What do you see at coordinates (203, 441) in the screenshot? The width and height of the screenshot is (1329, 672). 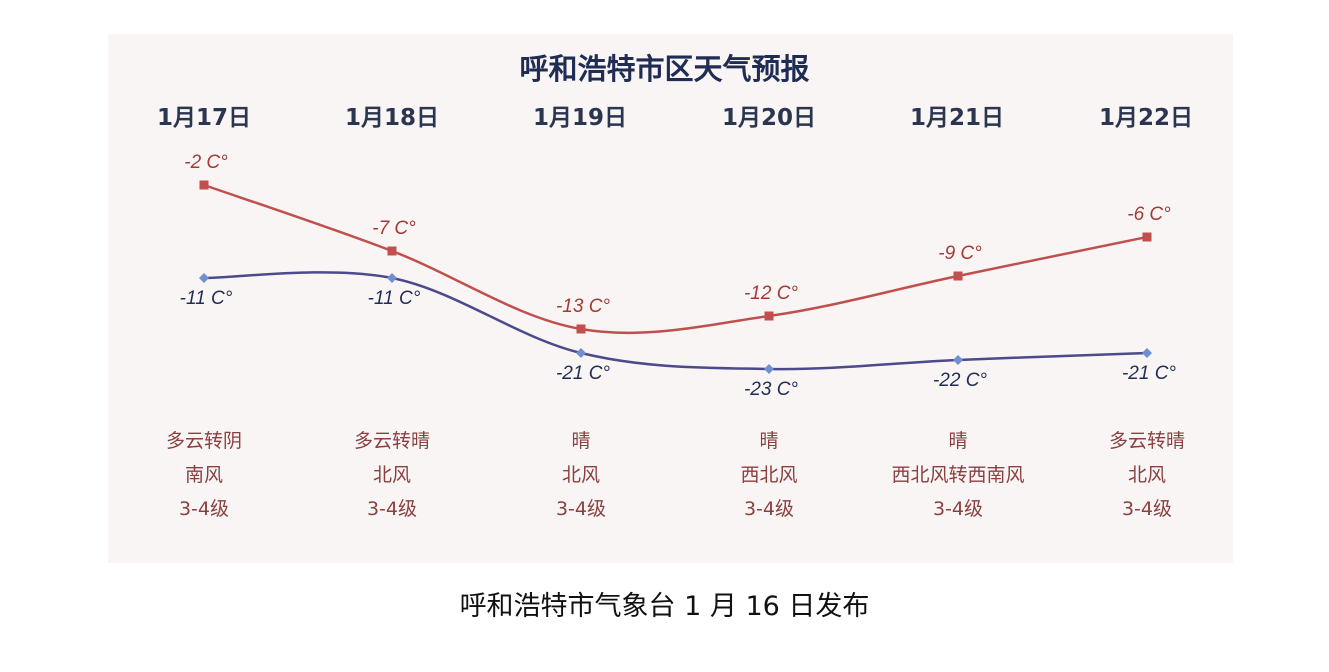 I see `weather-condition: 多云转阴` at bounding box center [203, 441].